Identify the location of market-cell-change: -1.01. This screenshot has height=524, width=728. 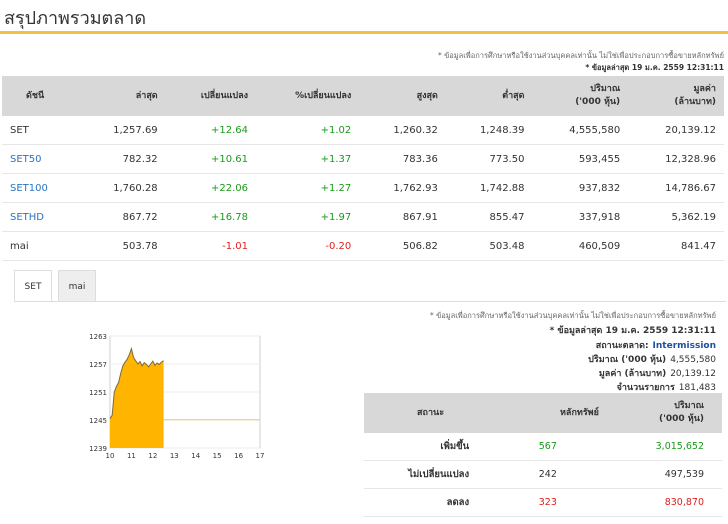
(211, 246).